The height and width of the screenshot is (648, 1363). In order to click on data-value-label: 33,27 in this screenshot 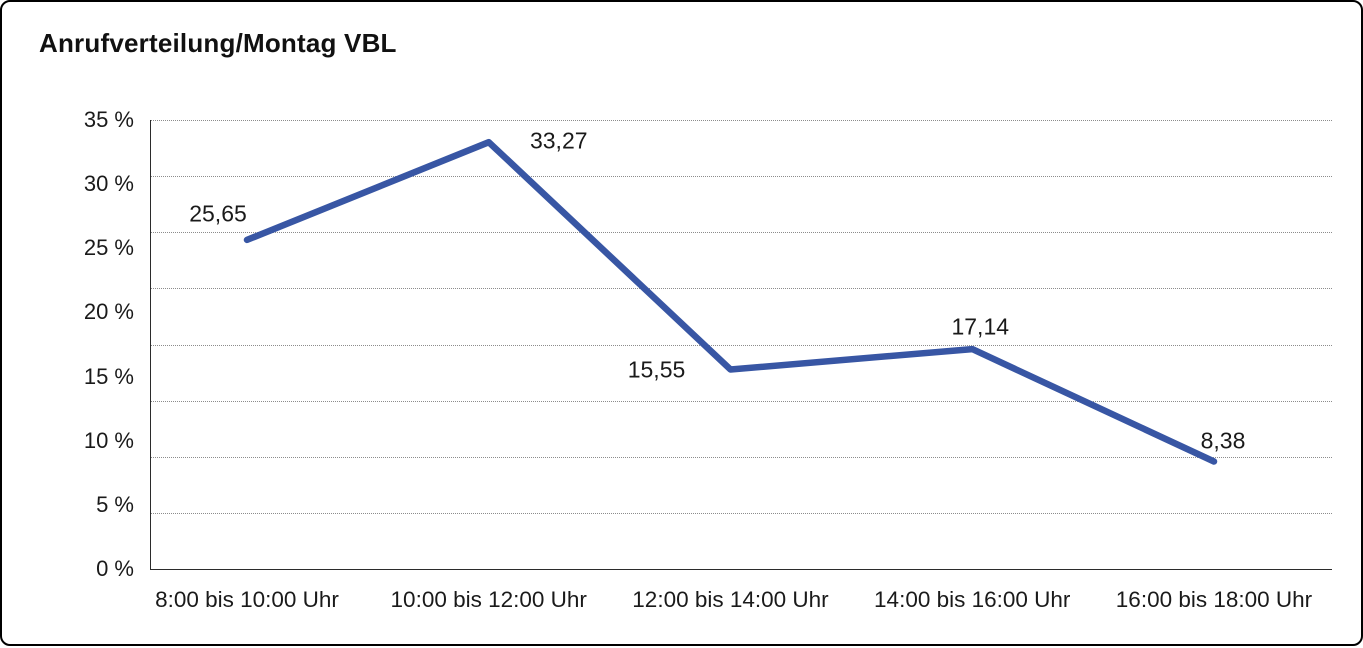, I will do `click(558, 140)`.